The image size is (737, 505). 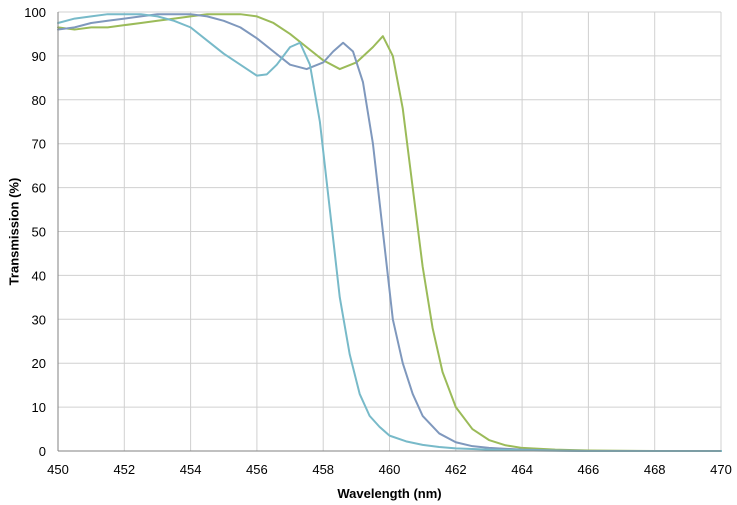 What do you see at coordinates (390, 469) in the screenshot?
I see `x-tick-label: 460` at bounding box center [390, 469].